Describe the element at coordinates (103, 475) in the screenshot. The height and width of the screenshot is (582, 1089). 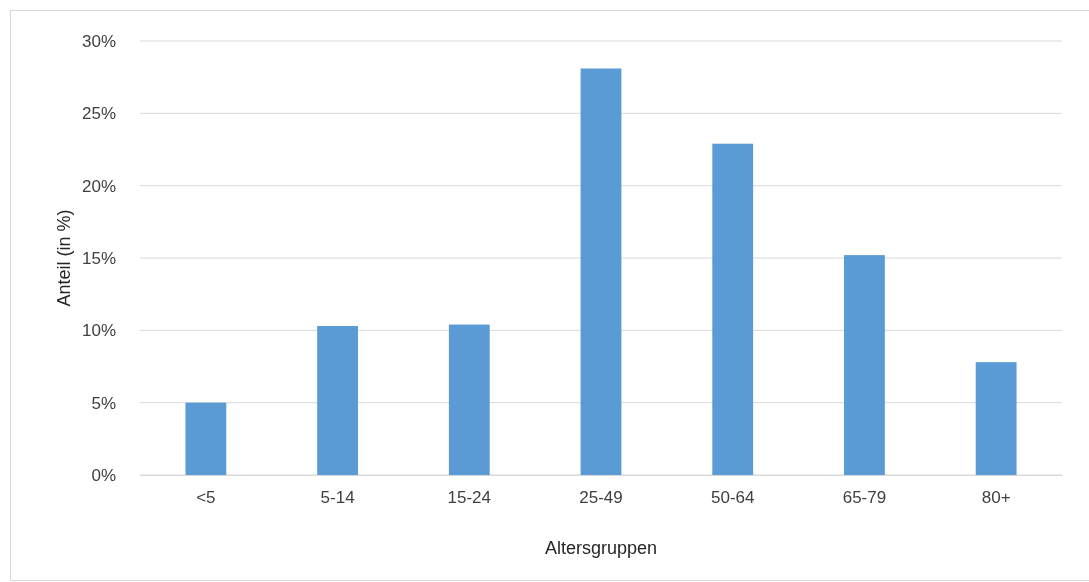
I see `y-tick-label: 0%` at that location.